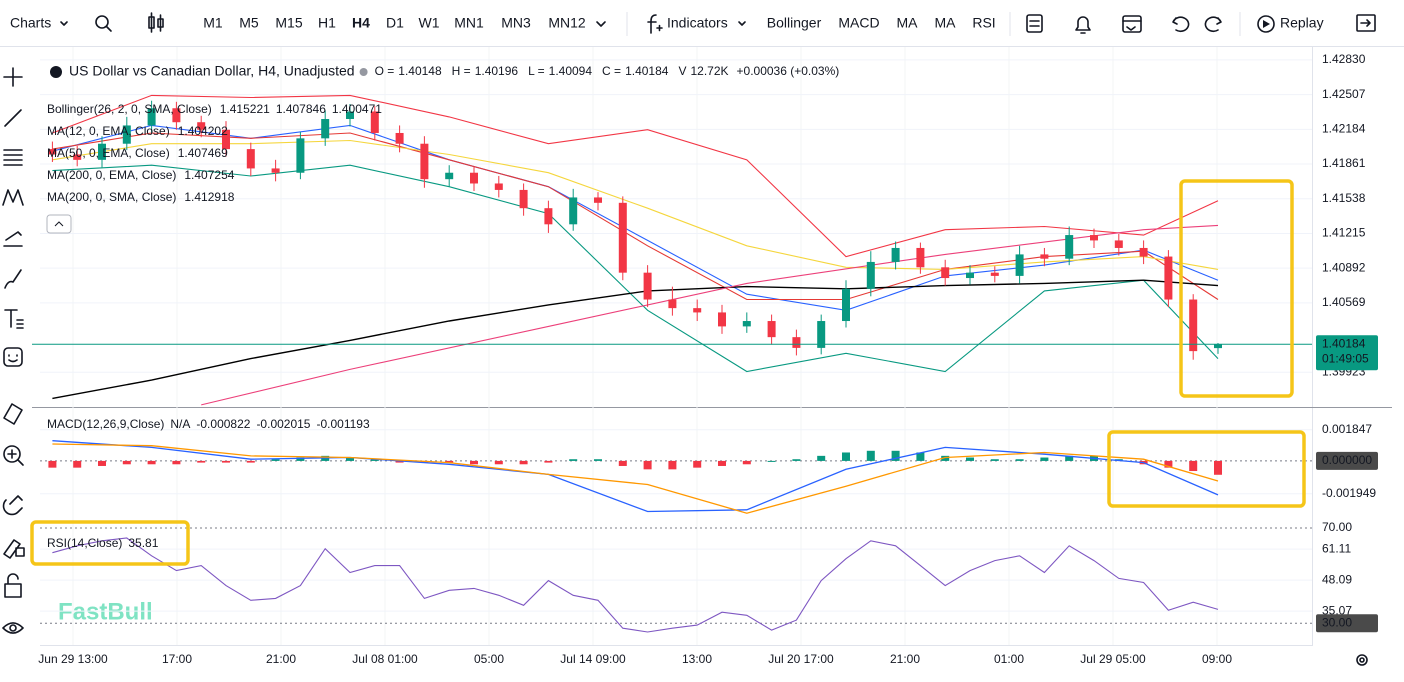 This screenshot has height=682, width=1404. Describe the element at coordinates (1034, 23) in the screenshot. I see `layout-icon` at that location.